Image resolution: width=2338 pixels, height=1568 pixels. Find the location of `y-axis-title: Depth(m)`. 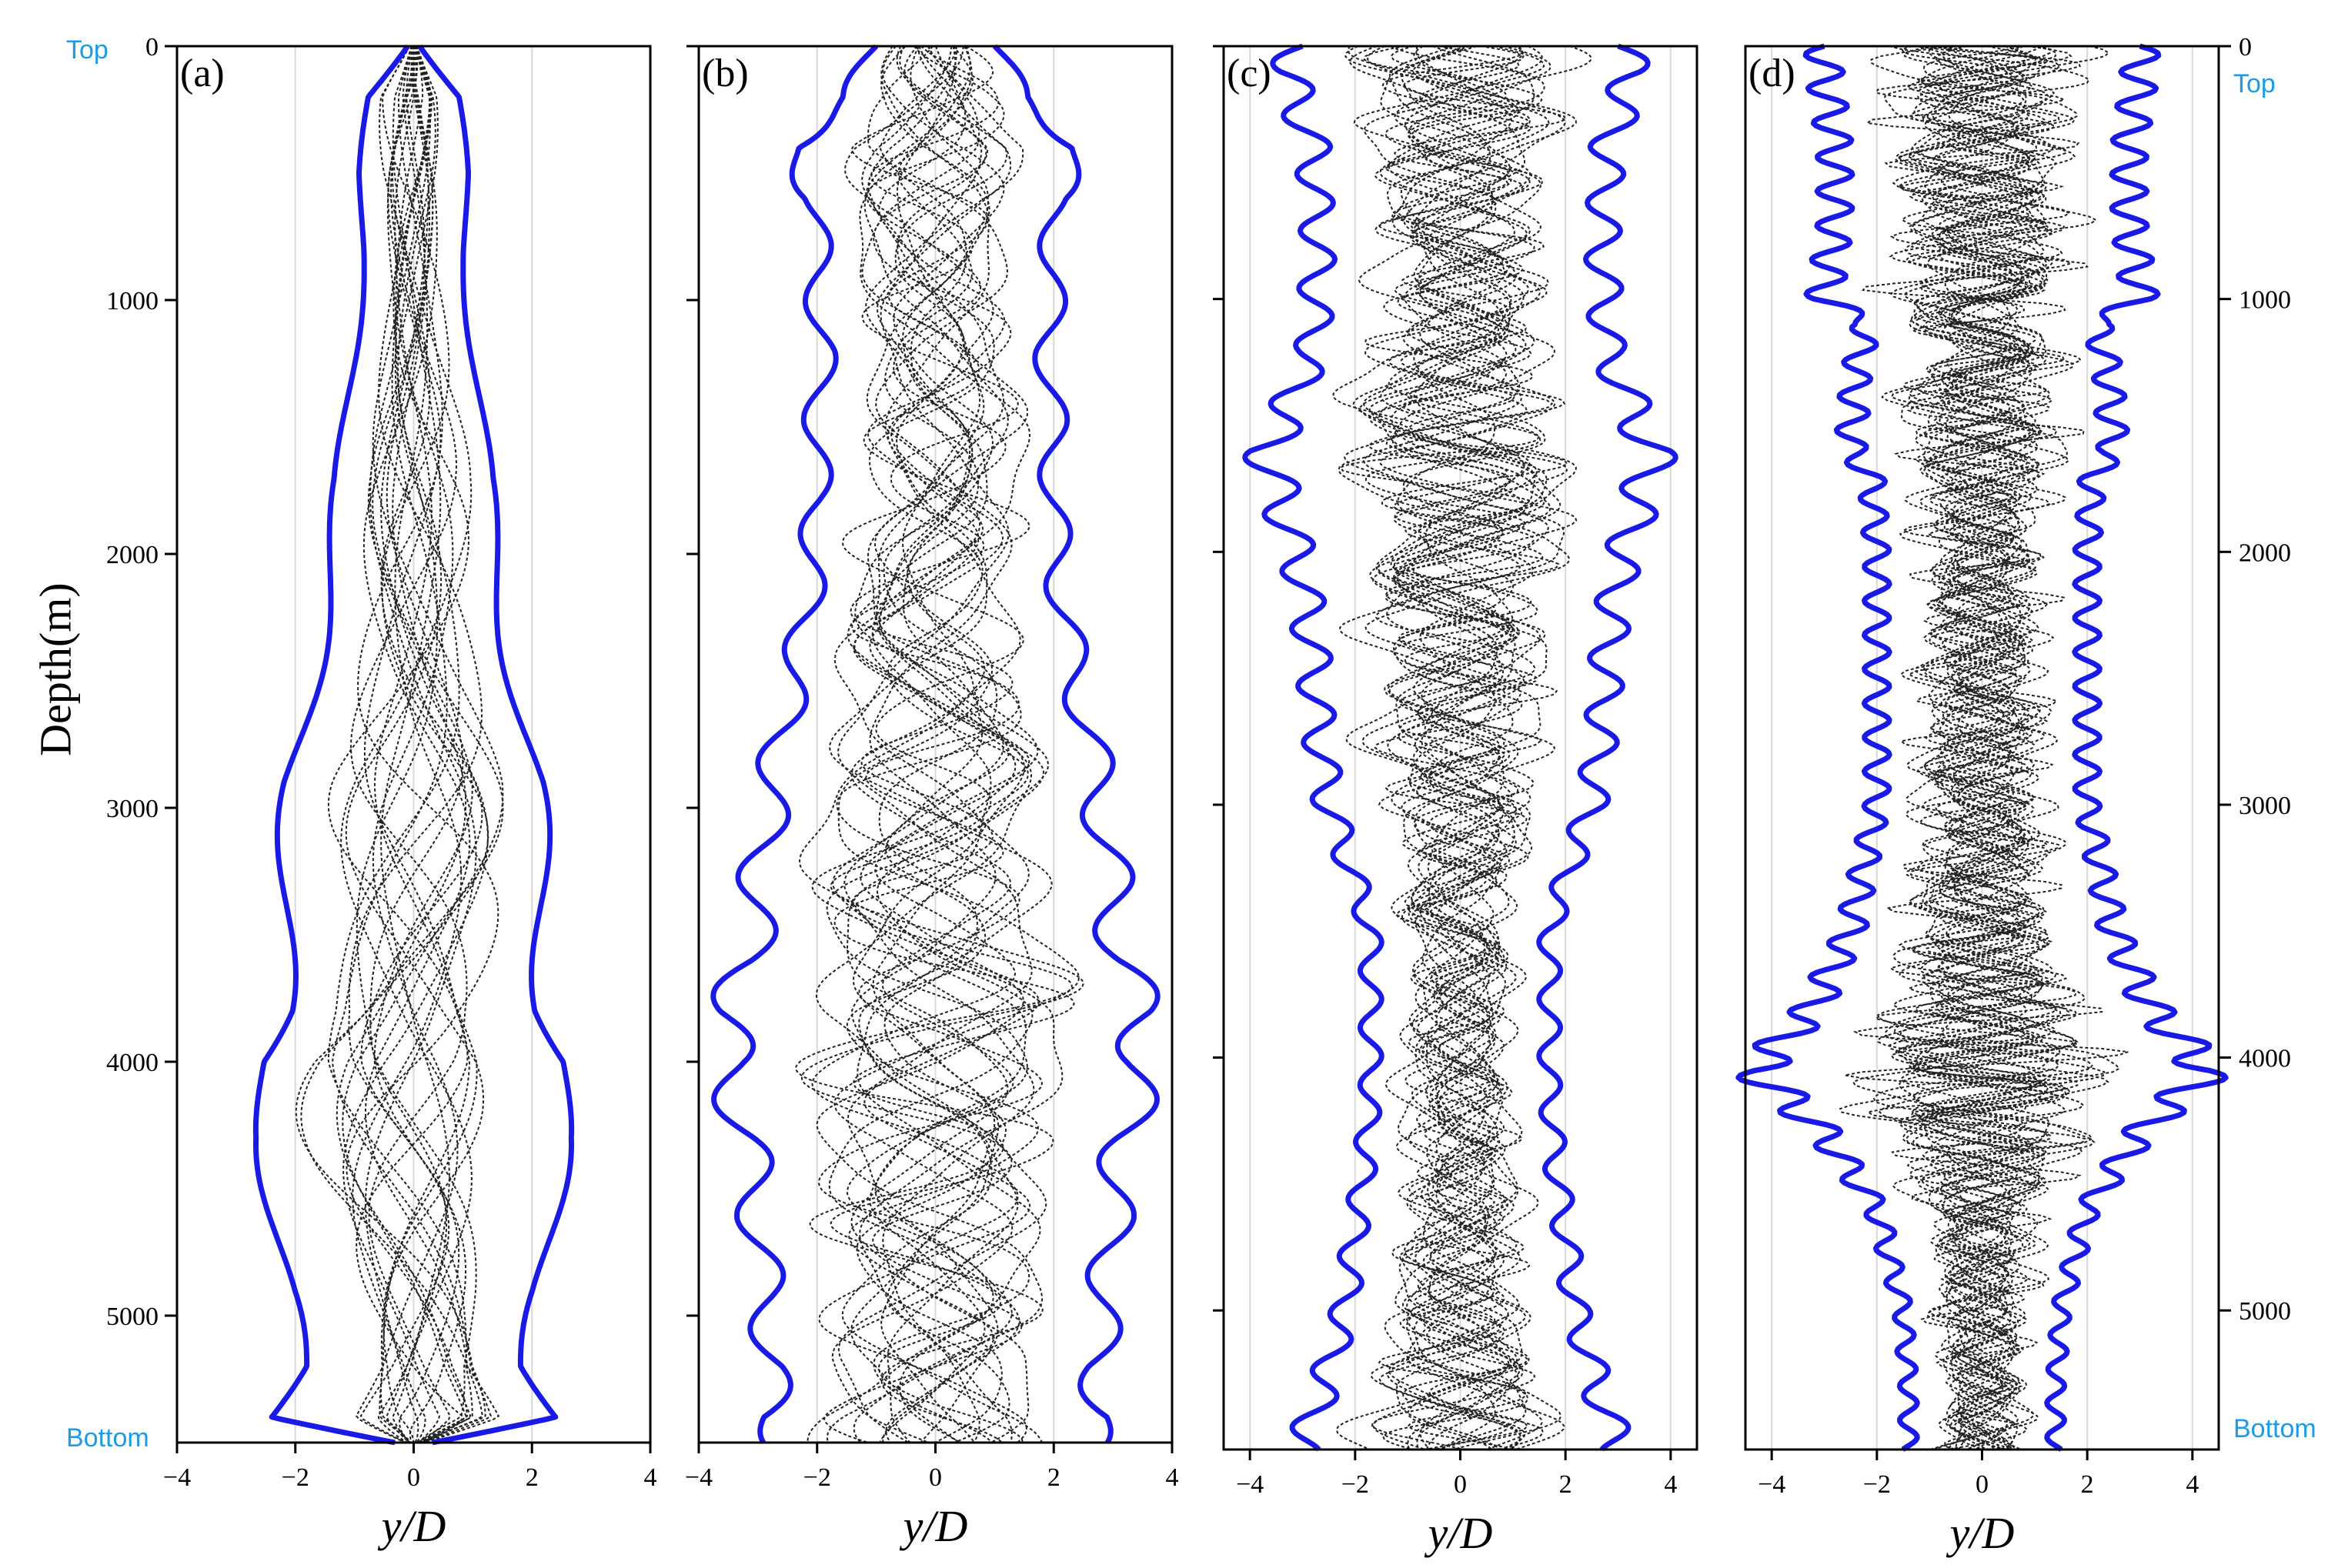

y-axis-title: Depth(m) is located at coordinates (55, 669).